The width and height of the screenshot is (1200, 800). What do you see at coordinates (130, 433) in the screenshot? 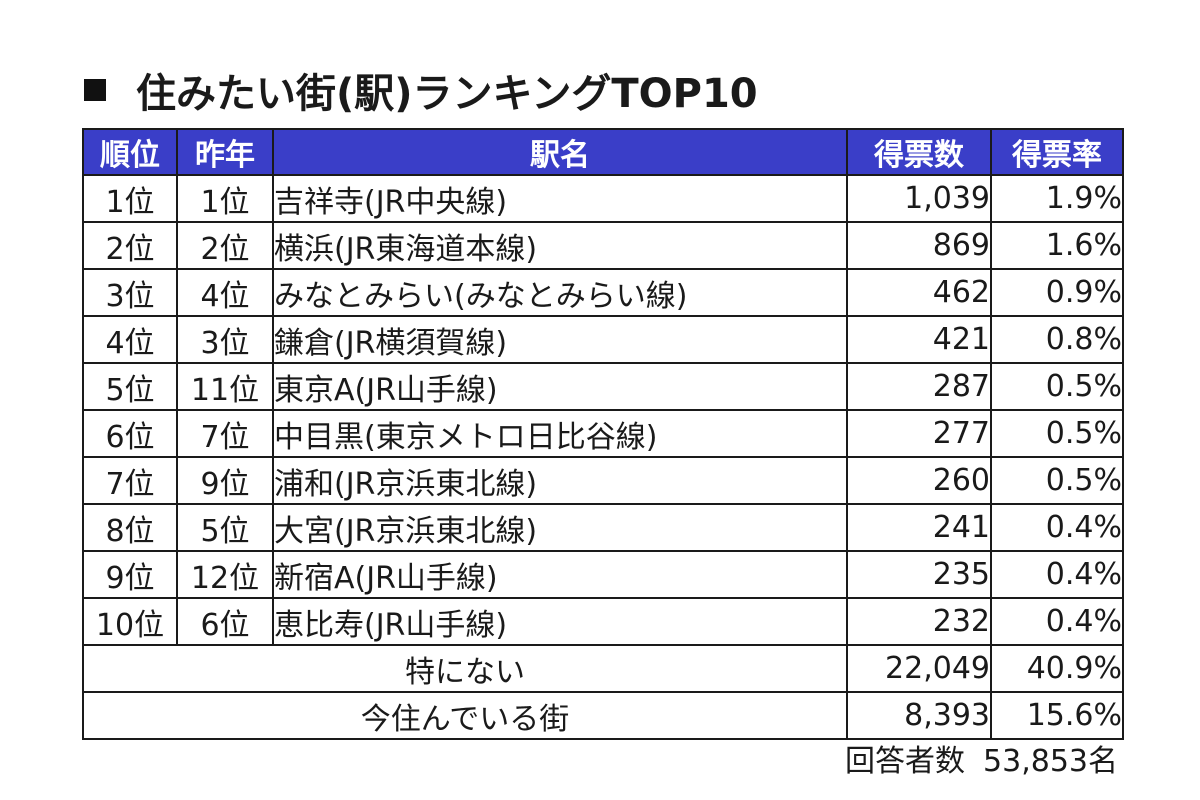
I see `rank-cell: 6位` at bounding box center [130, 433].